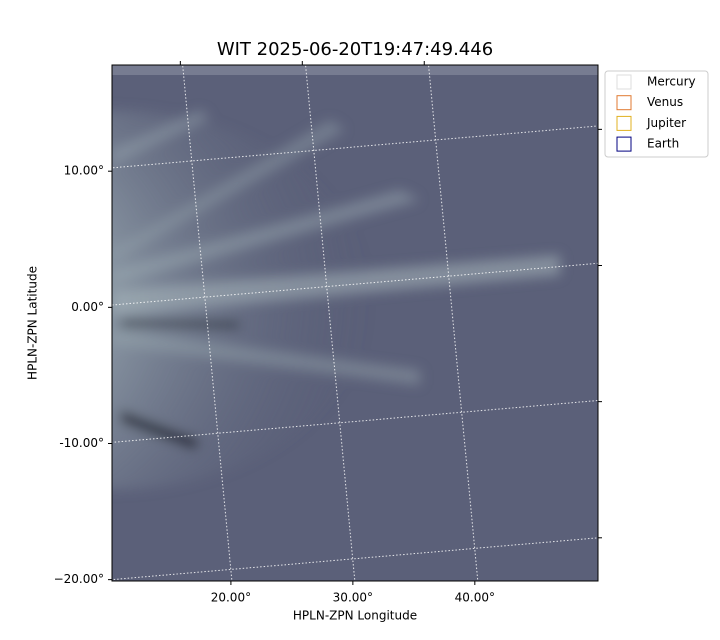 The height and width of the screenshot is (640, 720). I want to click on x-tick-label: 20.00°, so click(231, 598).